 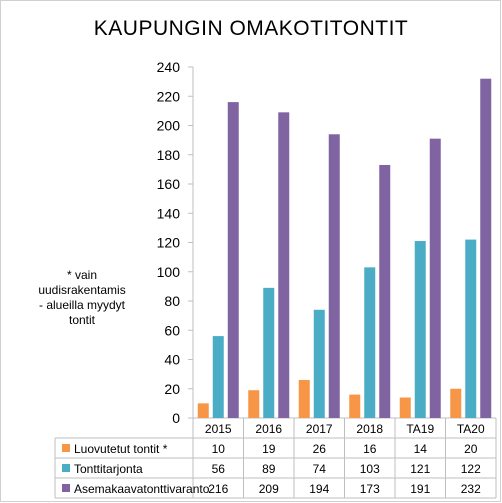 What do you see at coordinates (269, 469) in the screenshot?
I see `data-label: 89` at bounding box center [269, 469].